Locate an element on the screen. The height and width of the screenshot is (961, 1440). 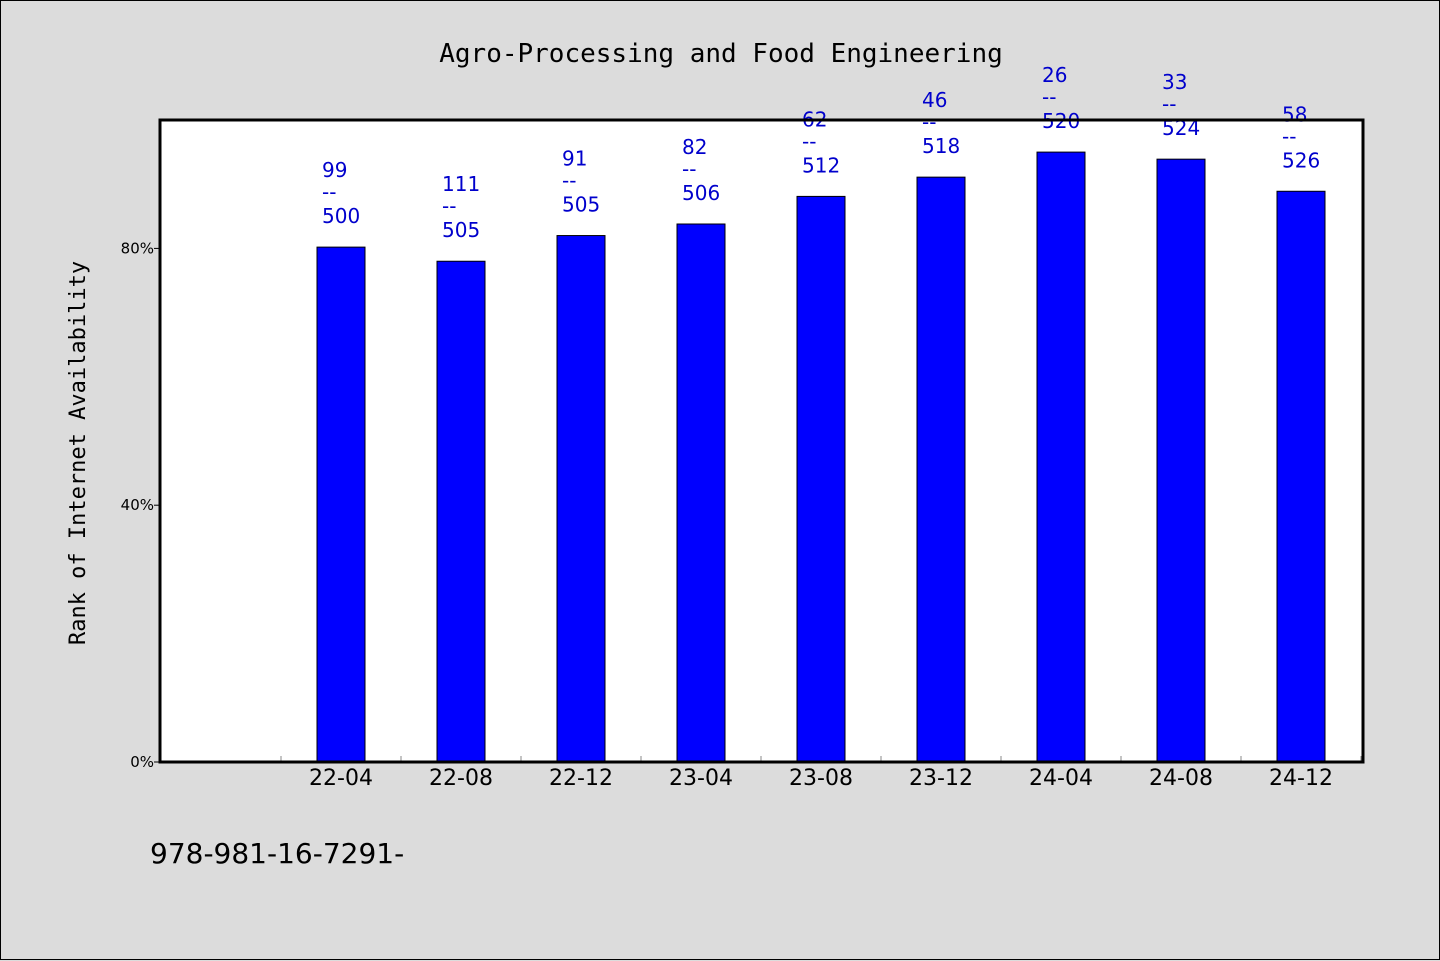
bar-label-top: 46 is located at coordinates (934, 100).